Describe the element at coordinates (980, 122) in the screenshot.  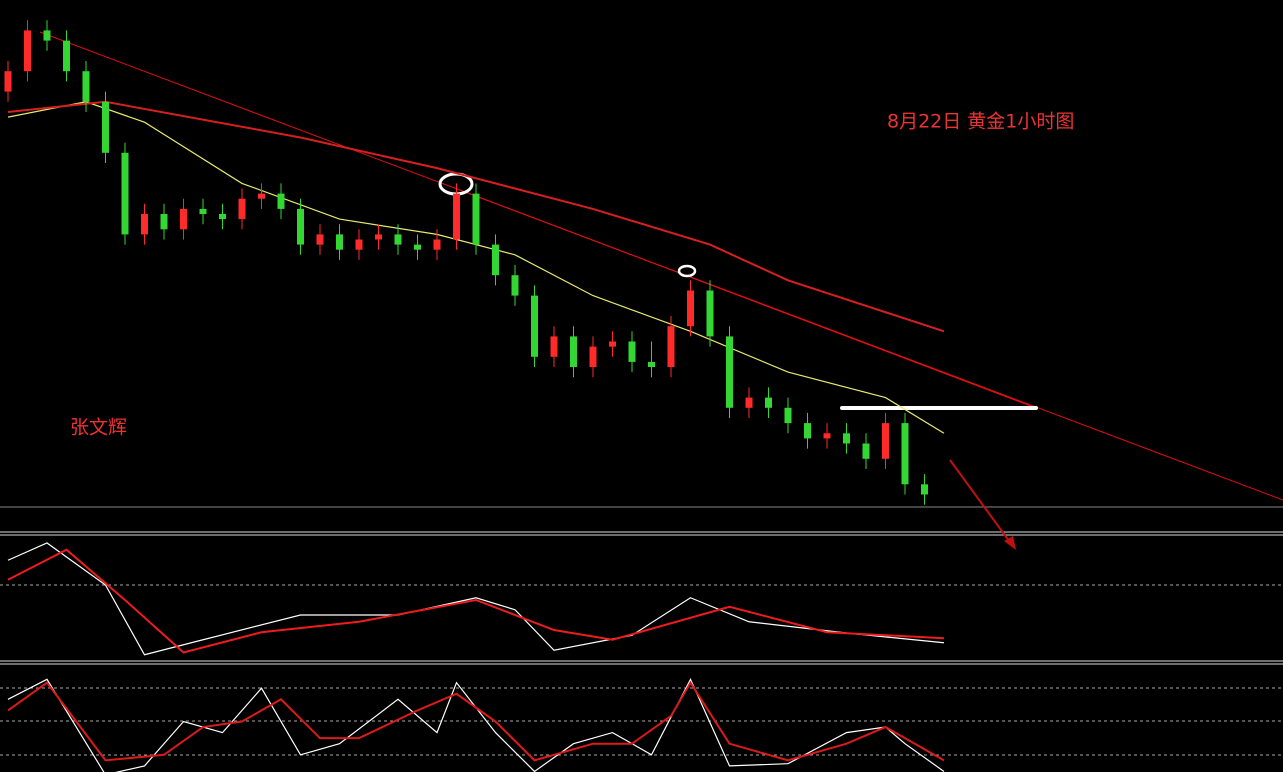
I see `chart-title: 8月22日 黄金1小时图` at that location.